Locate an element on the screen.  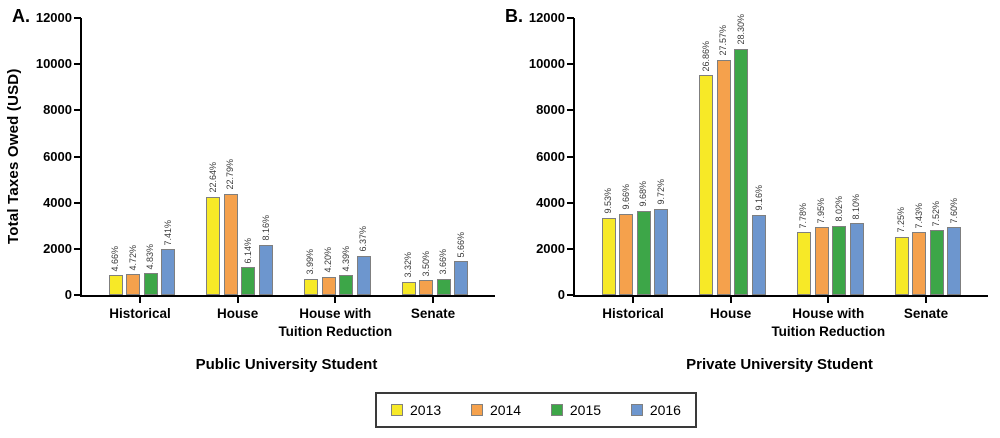
bar-percent-label: 3.50% is located at coordinates (425, 263).